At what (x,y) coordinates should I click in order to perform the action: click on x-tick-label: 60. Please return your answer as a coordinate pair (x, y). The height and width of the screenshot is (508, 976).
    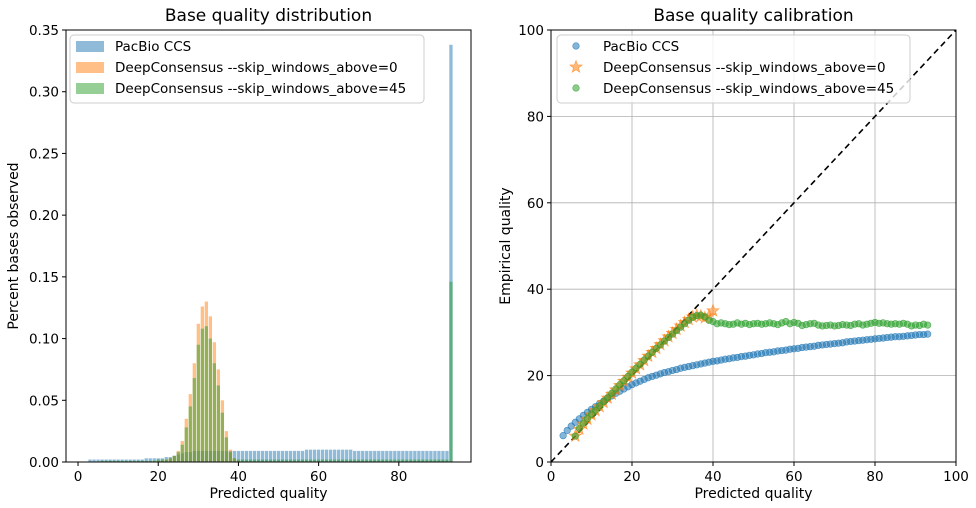
    Looking at the image, I should click on (318, 477).